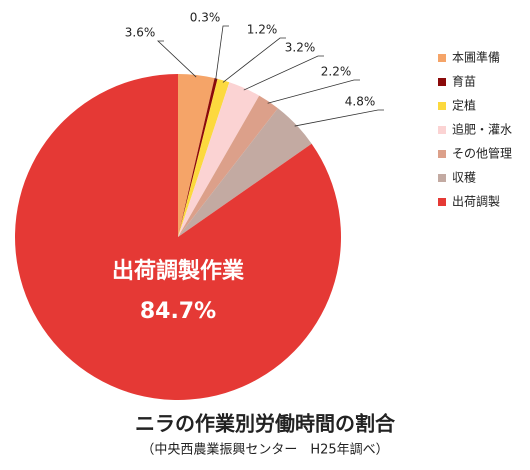 This screenshot has height=470, width=530. Describe the element at coordinates (482, 129) in the screenshot. I see `legend-label: 追肥・灌水` at that location.